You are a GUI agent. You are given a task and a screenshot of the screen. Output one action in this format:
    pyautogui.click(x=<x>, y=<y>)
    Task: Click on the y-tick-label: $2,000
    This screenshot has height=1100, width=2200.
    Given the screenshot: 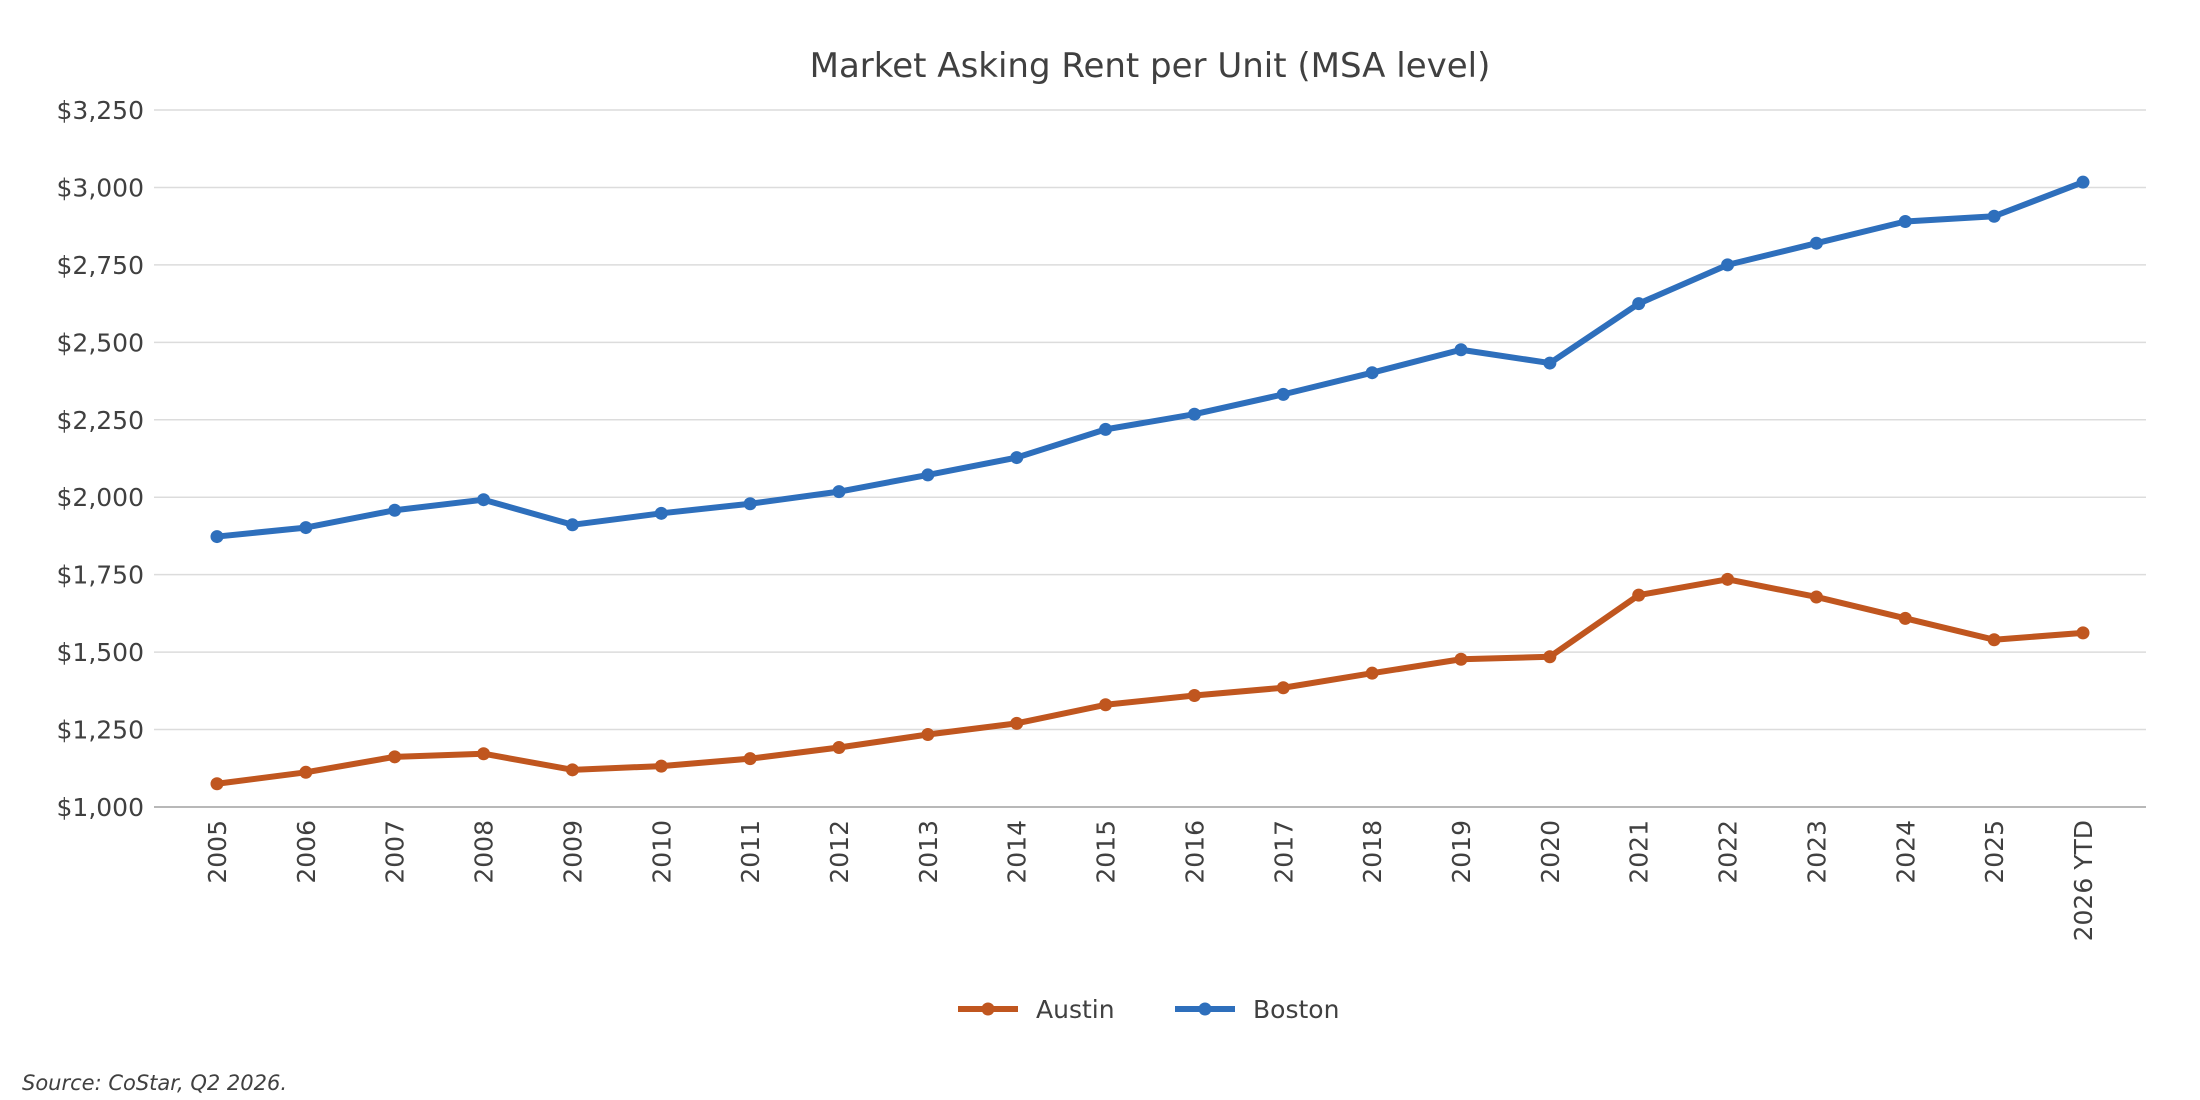 What is the action you would take?
    pyautogui.click(x=100, y=497)
    